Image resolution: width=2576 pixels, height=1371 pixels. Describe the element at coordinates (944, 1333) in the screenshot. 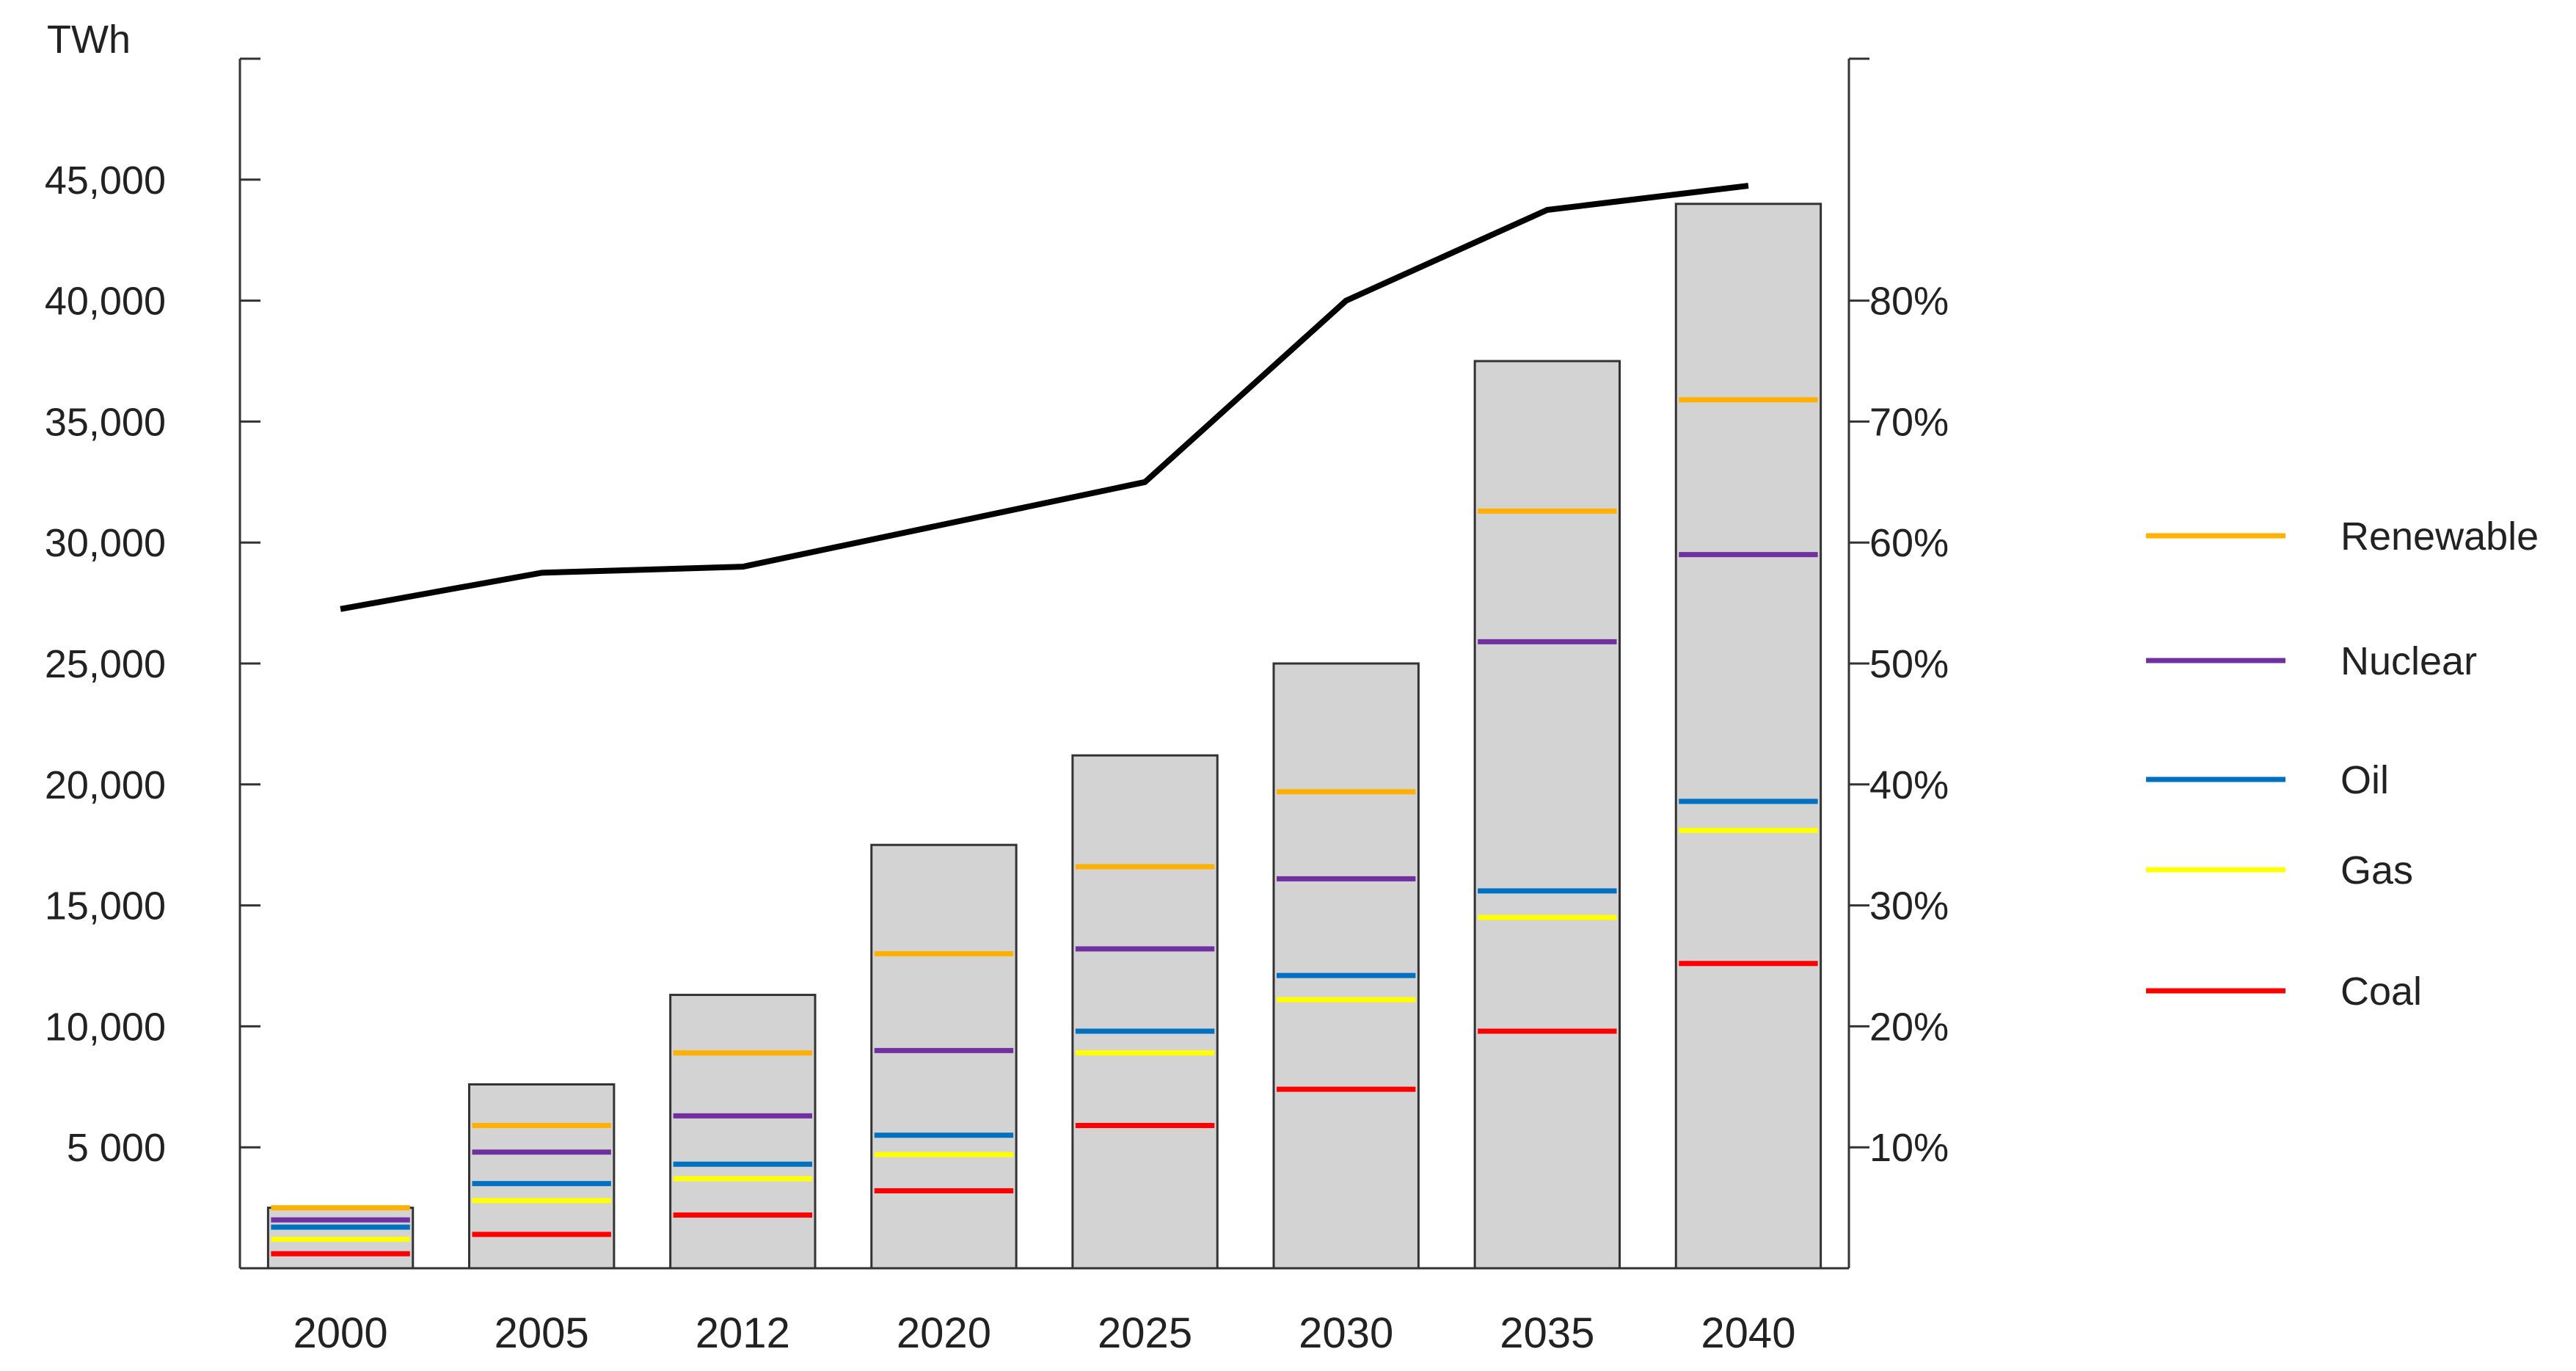

I see `category-label: 2020` at that location.